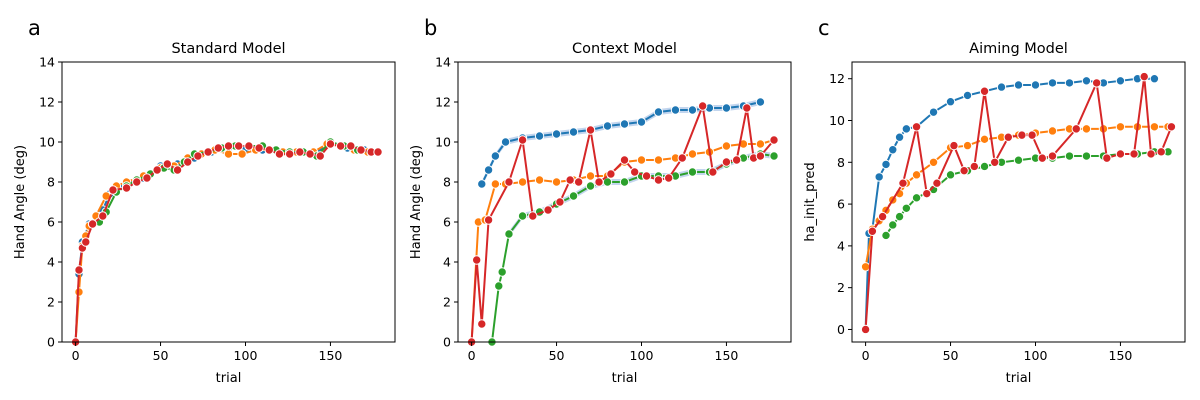  I want to click on x-tick-label: 100, so click(642, 355).